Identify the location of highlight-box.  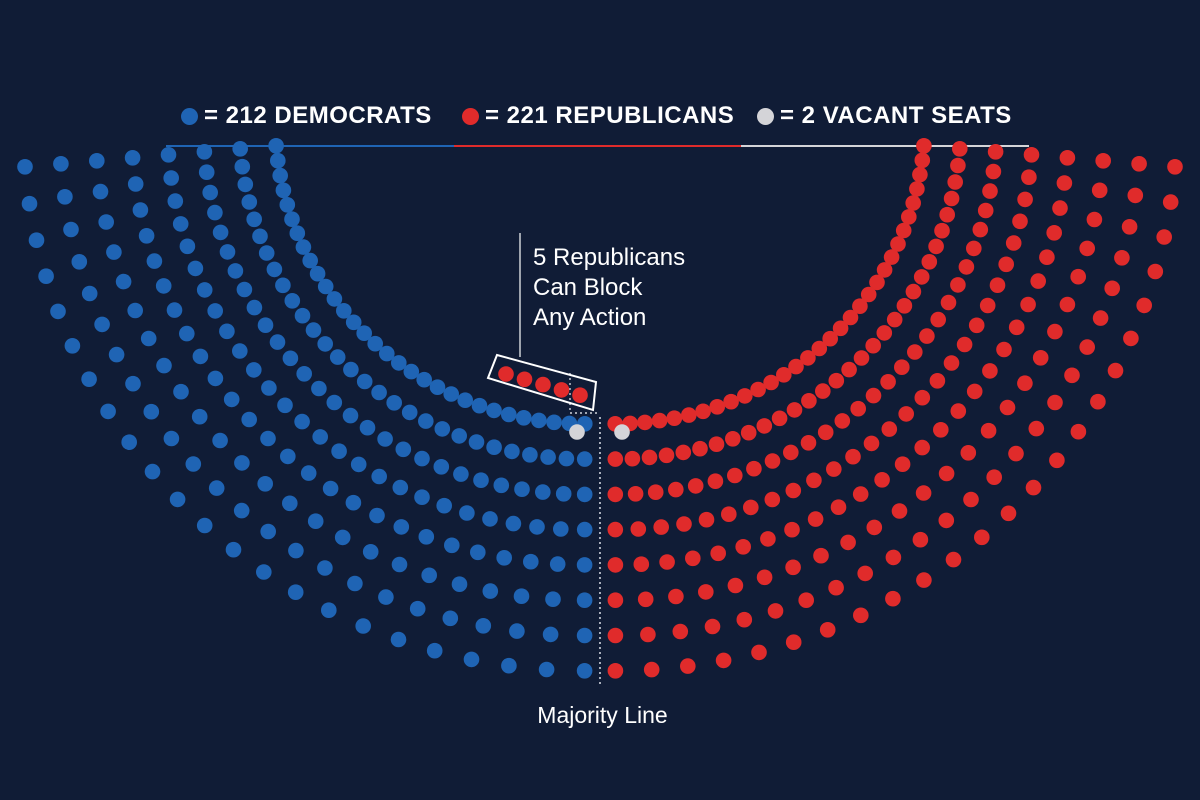
(542, 382).